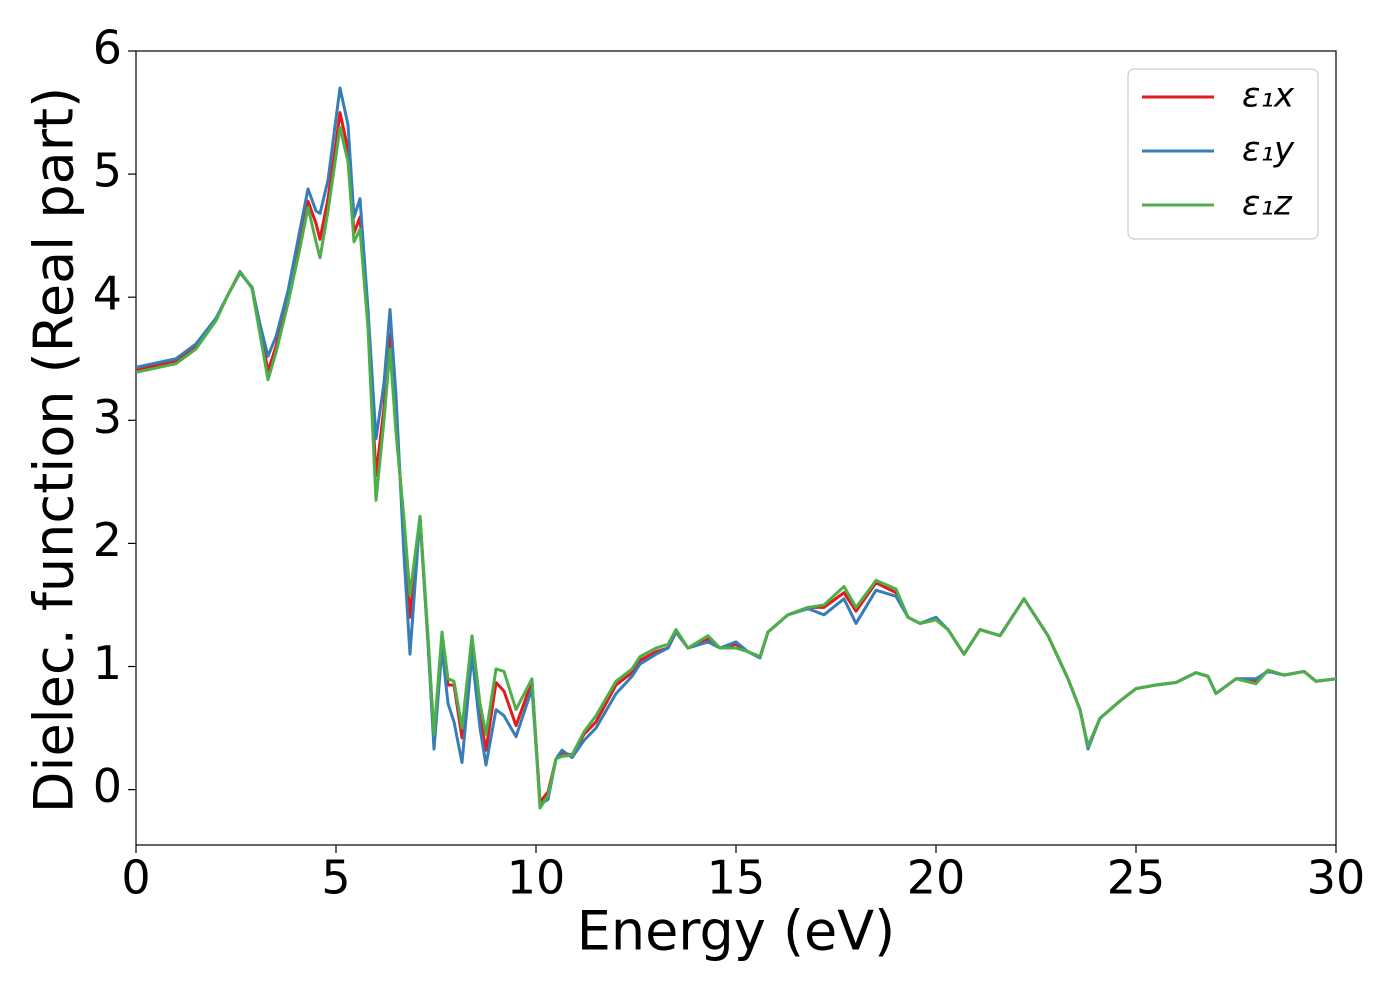 The height and width of the screenshot is (1000, 1400). I want to click on legend-label: ε₁y, so click(1268, 150).